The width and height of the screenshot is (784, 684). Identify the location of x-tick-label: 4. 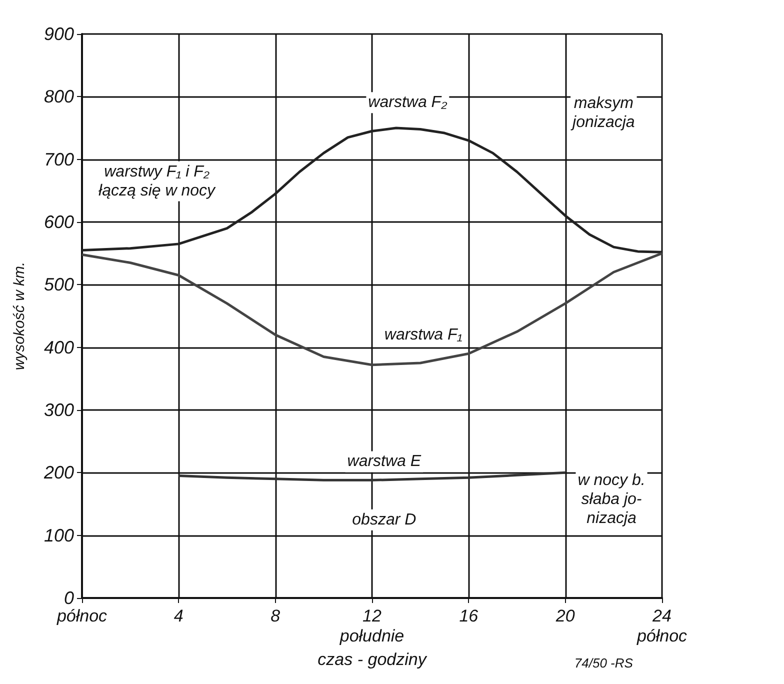
(179, 616).